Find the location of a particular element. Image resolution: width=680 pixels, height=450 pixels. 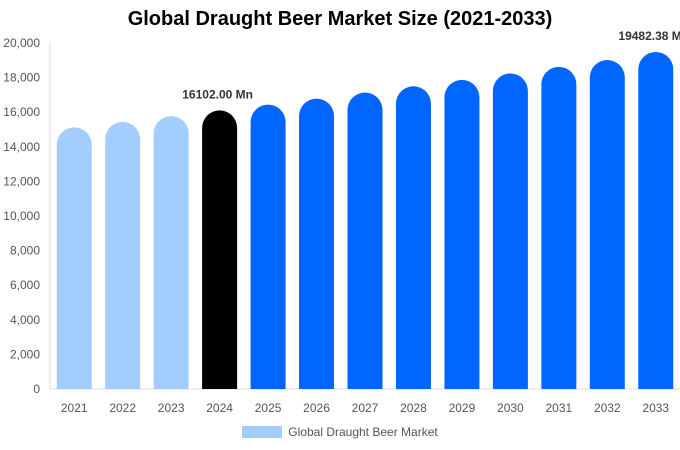

x-tick-label: 2024 is located at coordinates (219, 408).